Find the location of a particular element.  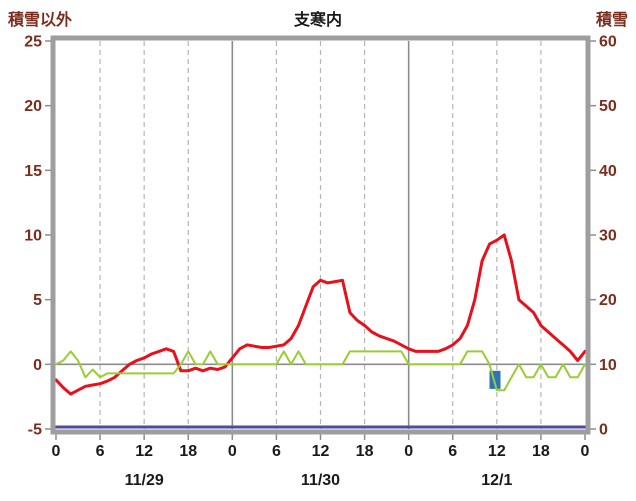

y-right-tick-label: 50 is located at coordinates (608, 106).